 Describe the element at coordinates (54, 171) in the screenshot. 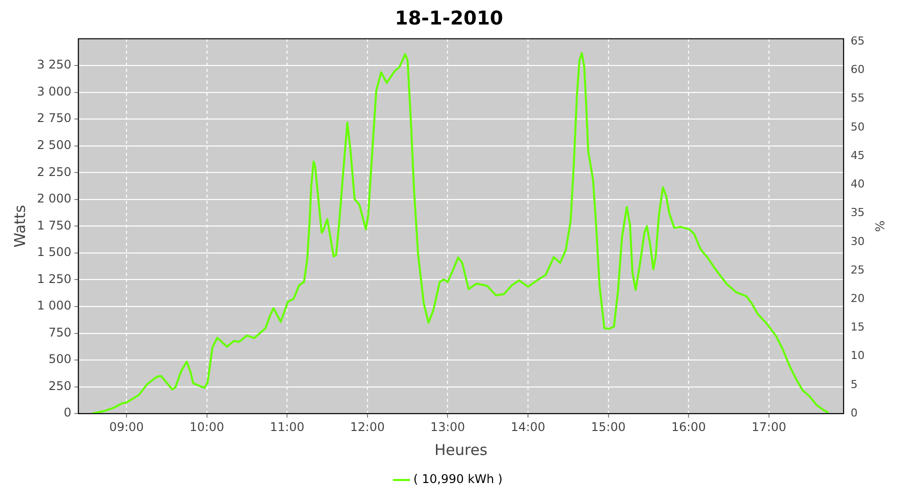

I see `y-tick-label: 2 250` at that location.